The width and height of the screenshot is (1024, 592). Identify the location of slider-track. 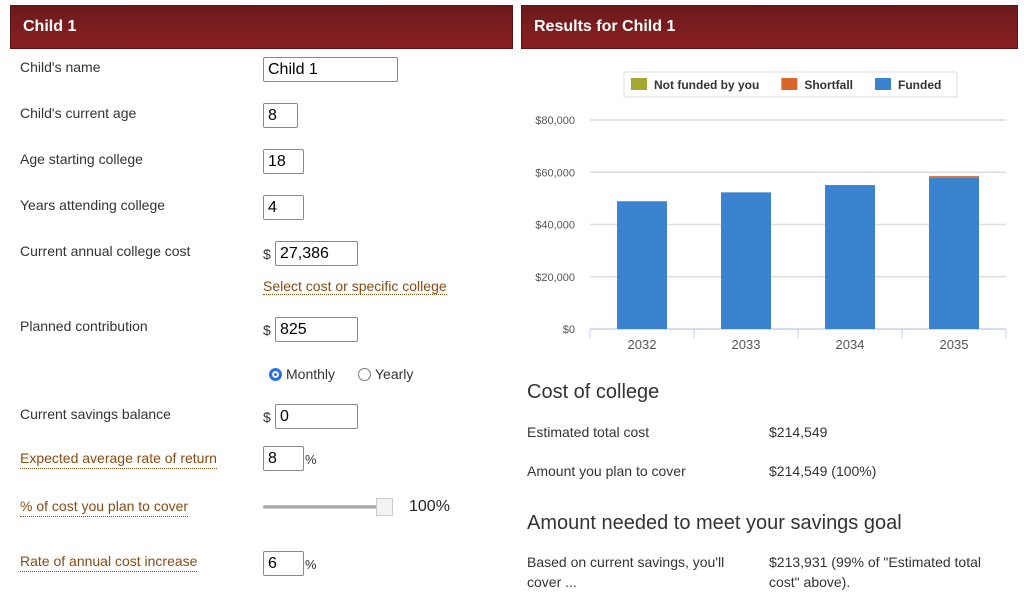
(324, 507).